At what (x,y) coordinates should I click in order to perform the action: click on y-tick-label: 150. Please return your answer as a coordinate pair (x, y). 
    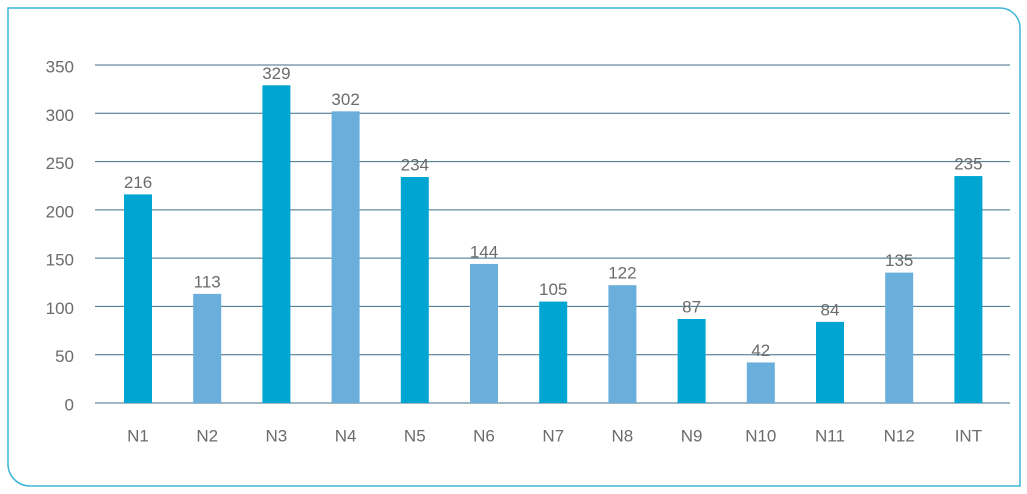
    Looking at the image, I should click on (60, 260).